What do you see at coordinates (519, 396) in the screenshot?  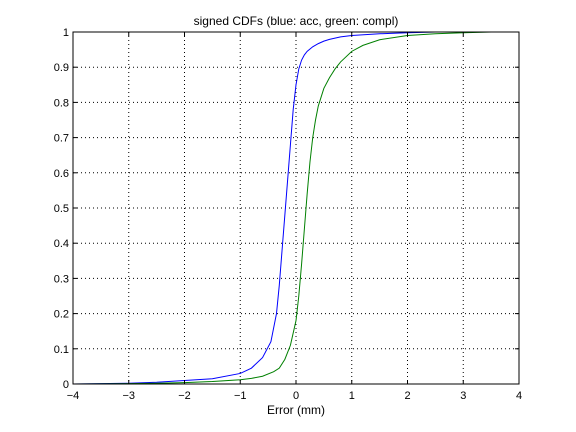 I see `x-tick-label: 4` at bounding box center [519, 396].